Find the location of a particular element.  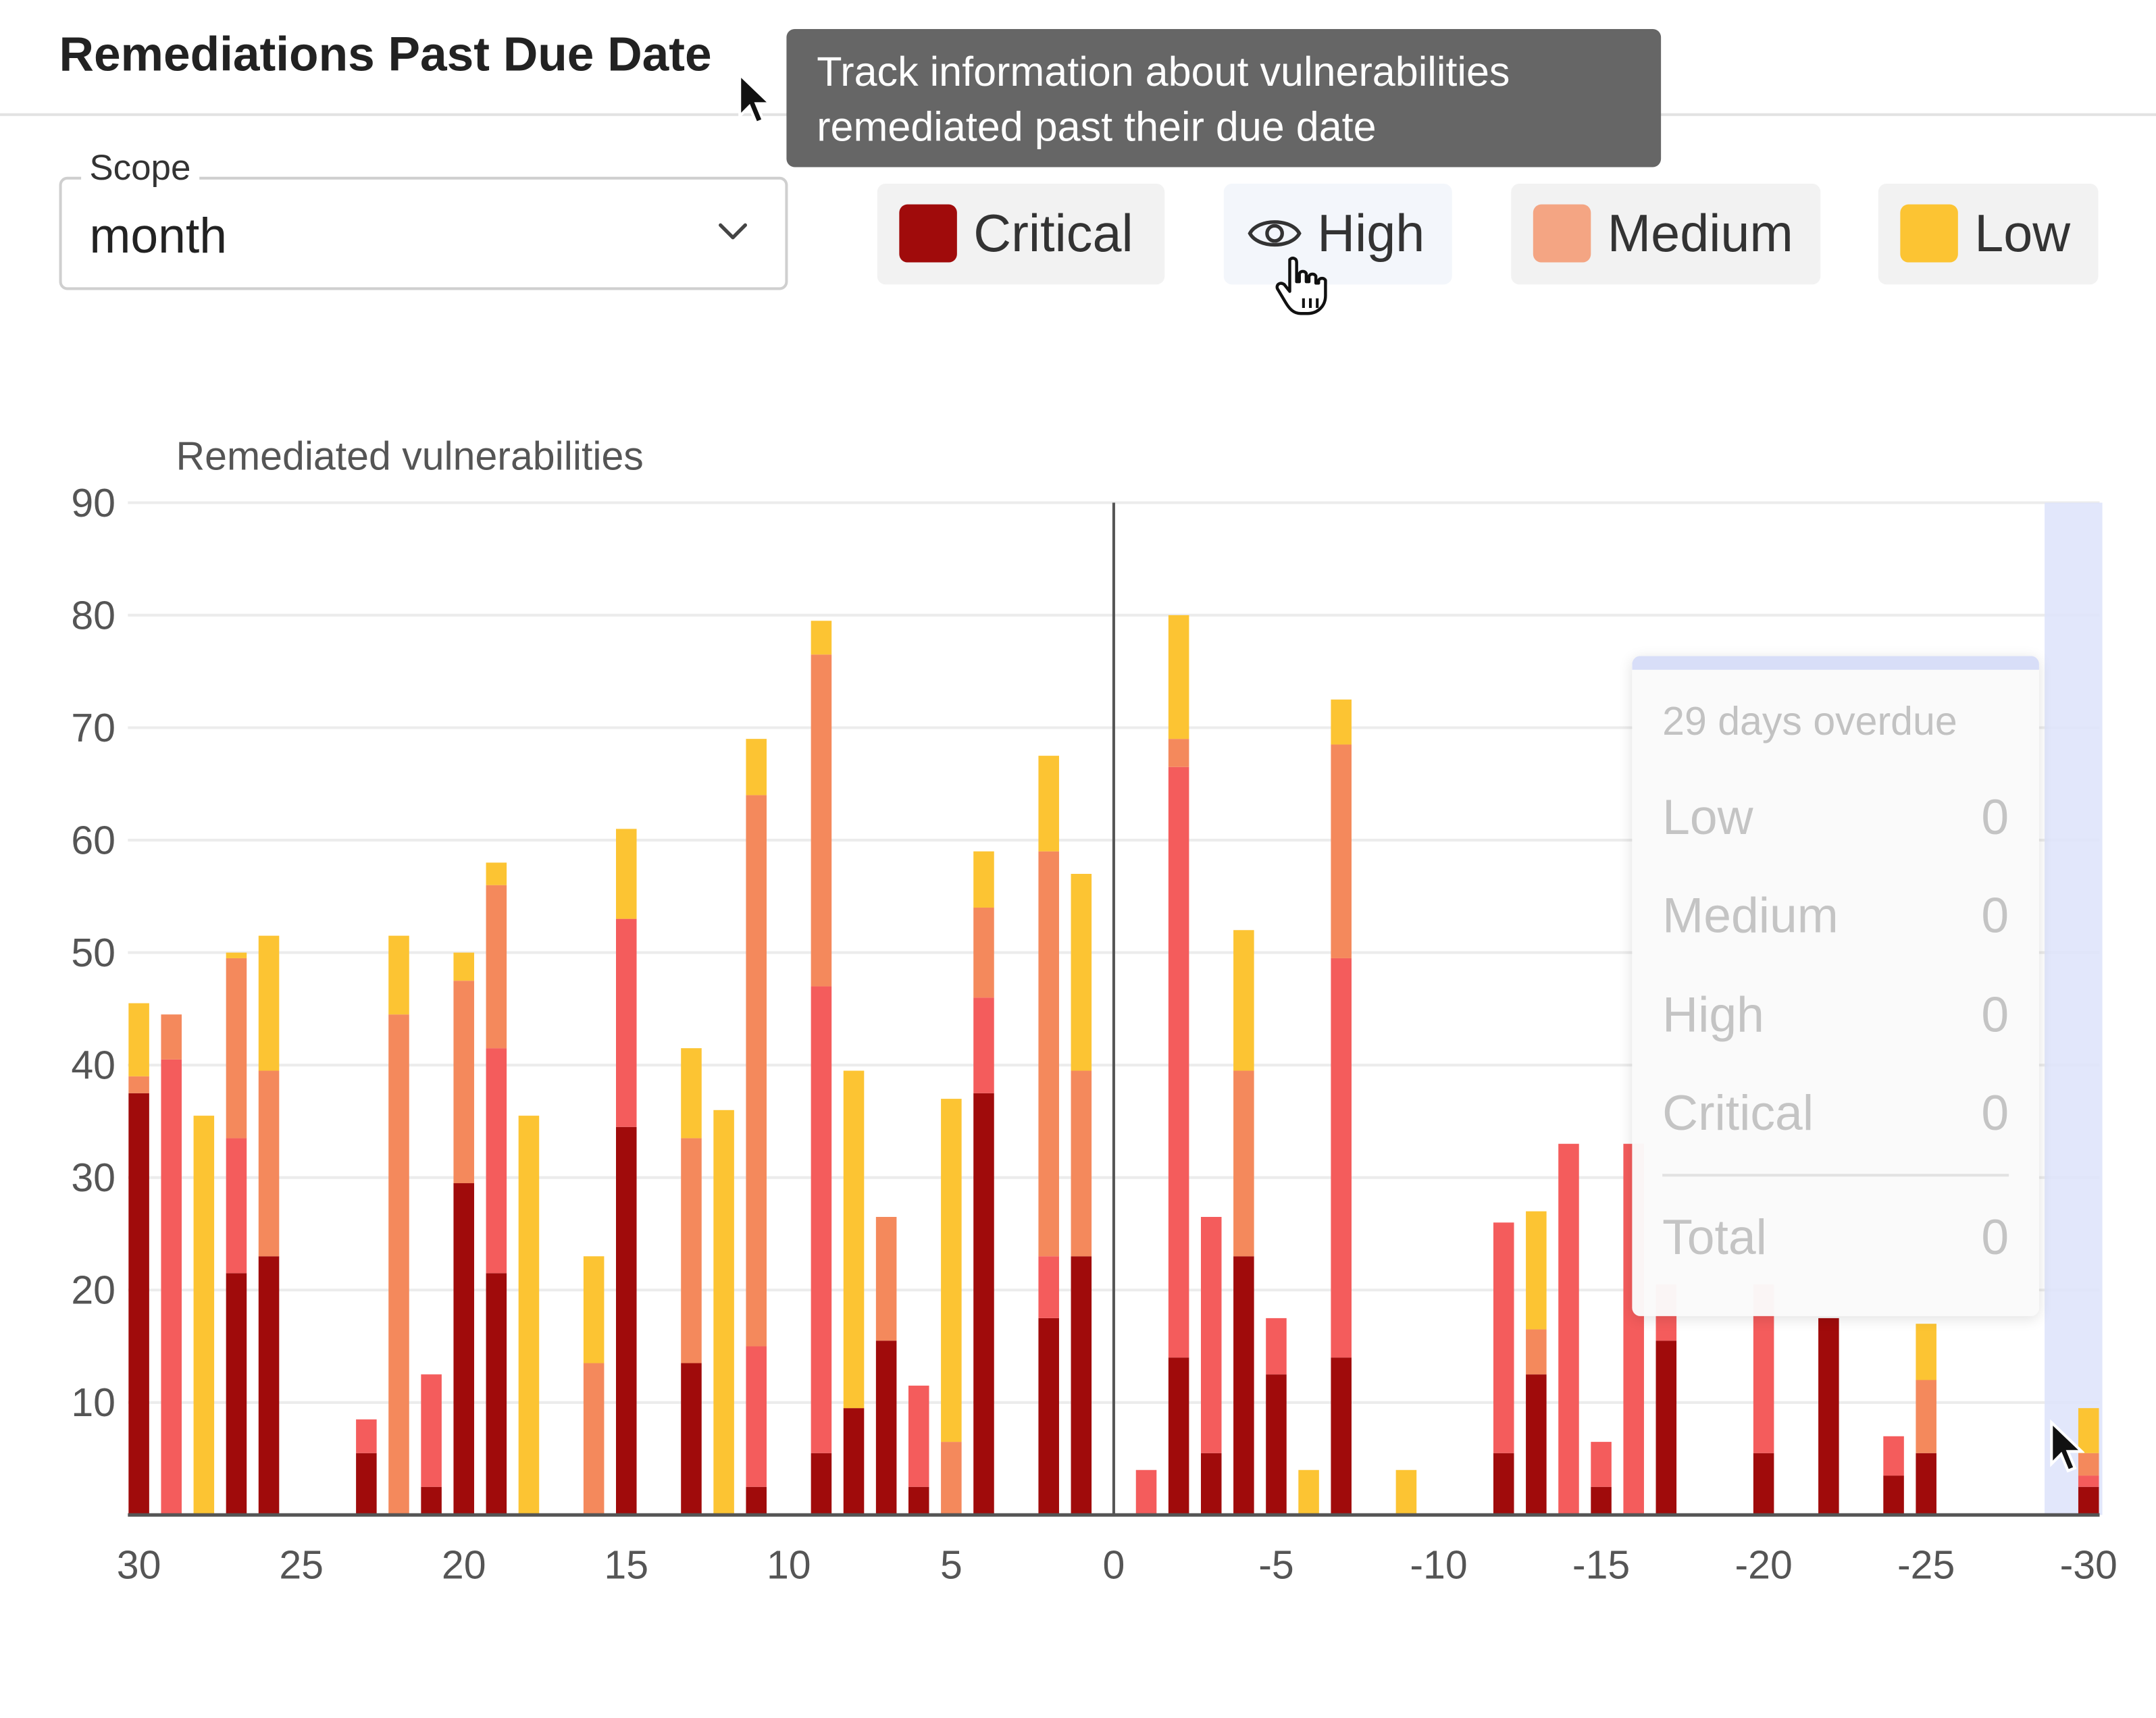

x-tick-label: 15 is located at coordinates (626, 1564).